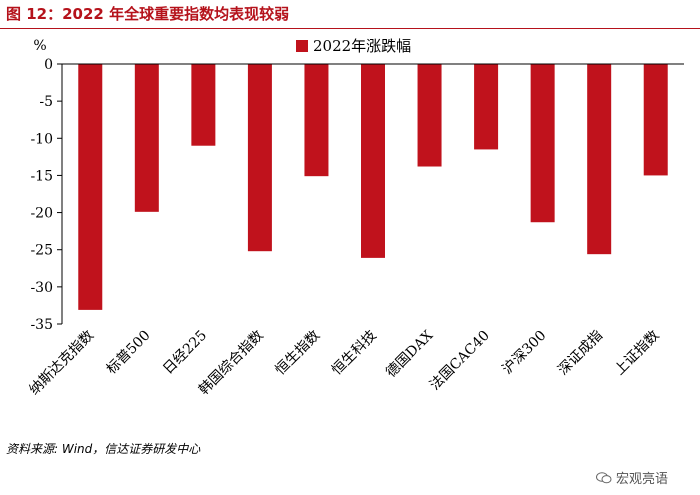 This screenshot has width=700, height=495. I want to click on watermark-text: 宏观亮语, so click(642, 479).